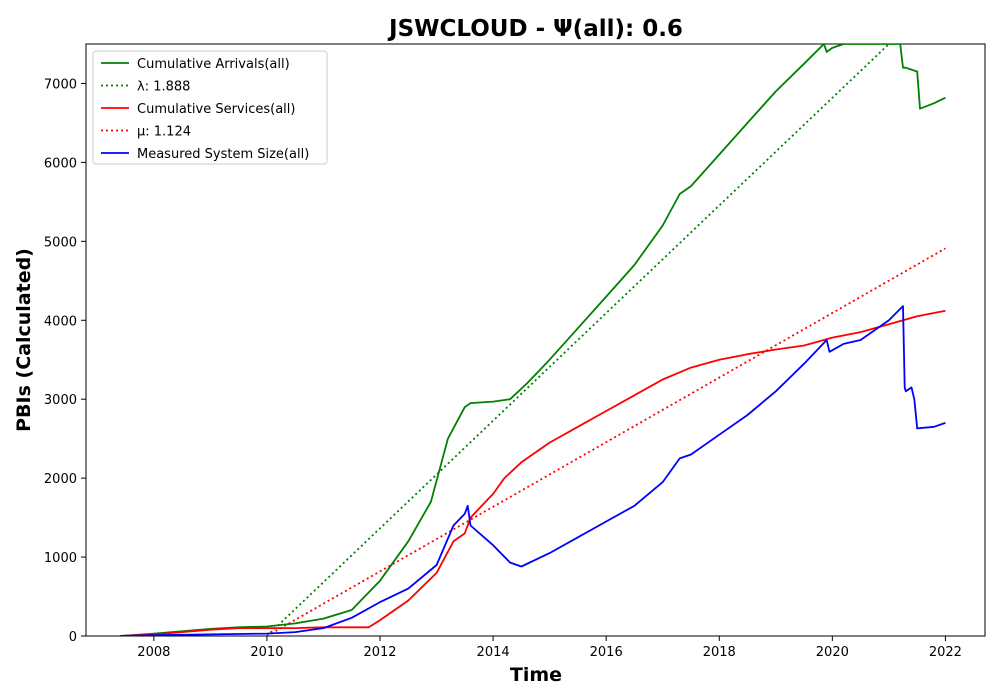 Image resolution: width=1000 pixels, height=700 pixels. I want to click on y-tick-label-0: 0, so click(73, 637).